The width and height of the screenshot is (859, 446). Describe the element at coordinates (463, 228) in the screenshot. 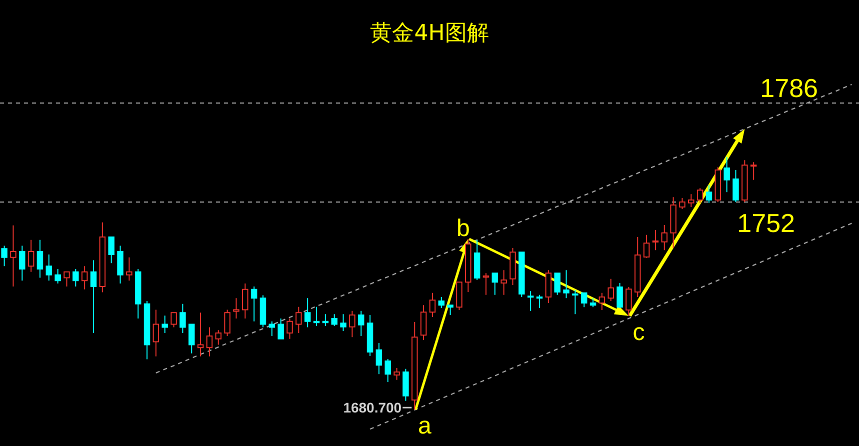

I see `annotation: b` at that location.